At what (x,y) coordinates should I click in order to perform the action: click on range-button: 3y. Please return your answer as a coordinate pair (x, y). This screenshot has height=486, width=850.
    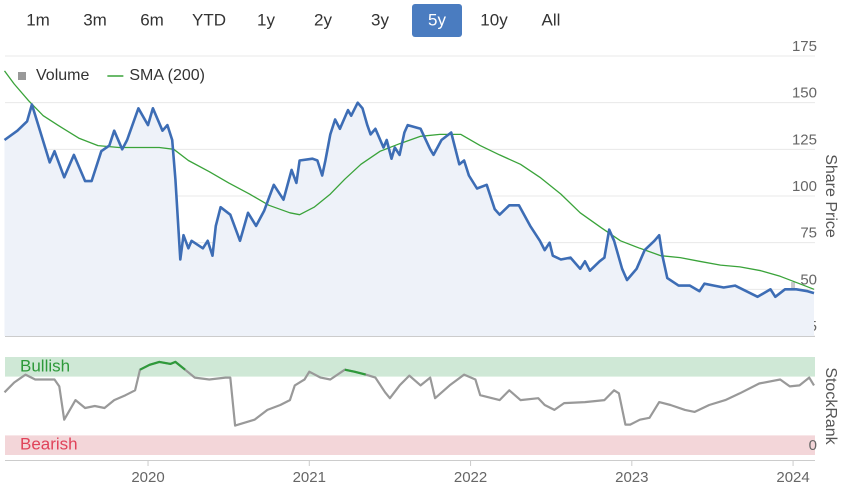
    Looking at the image, I should click on (380, 19).